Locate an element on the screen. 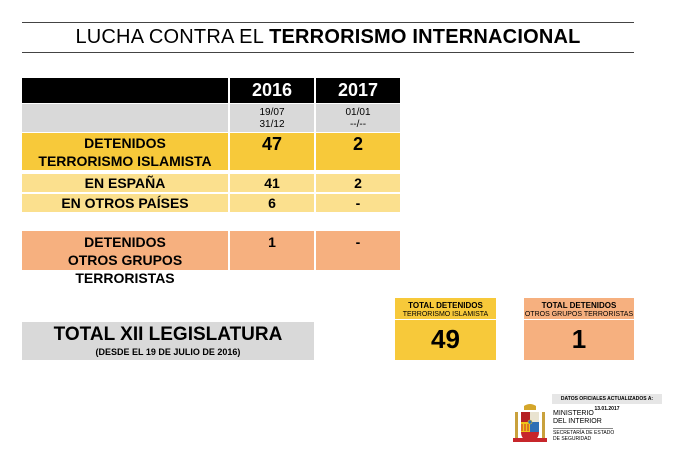 The width and height of the screenshot is (680, 474). total-islamista-label2: TERRORISMO ISLAMISTA is located at coordinates (445, 315).